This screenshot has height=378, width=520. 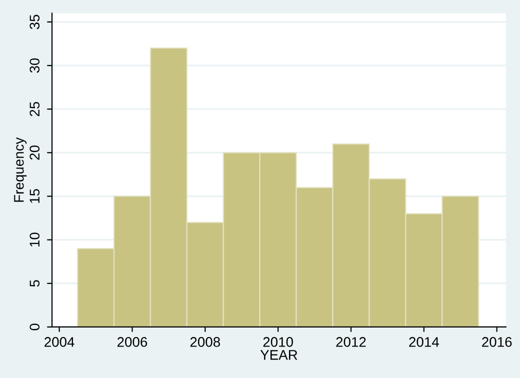 I want to click on y-axis-title: Frequency, so click(x=20, y=169).